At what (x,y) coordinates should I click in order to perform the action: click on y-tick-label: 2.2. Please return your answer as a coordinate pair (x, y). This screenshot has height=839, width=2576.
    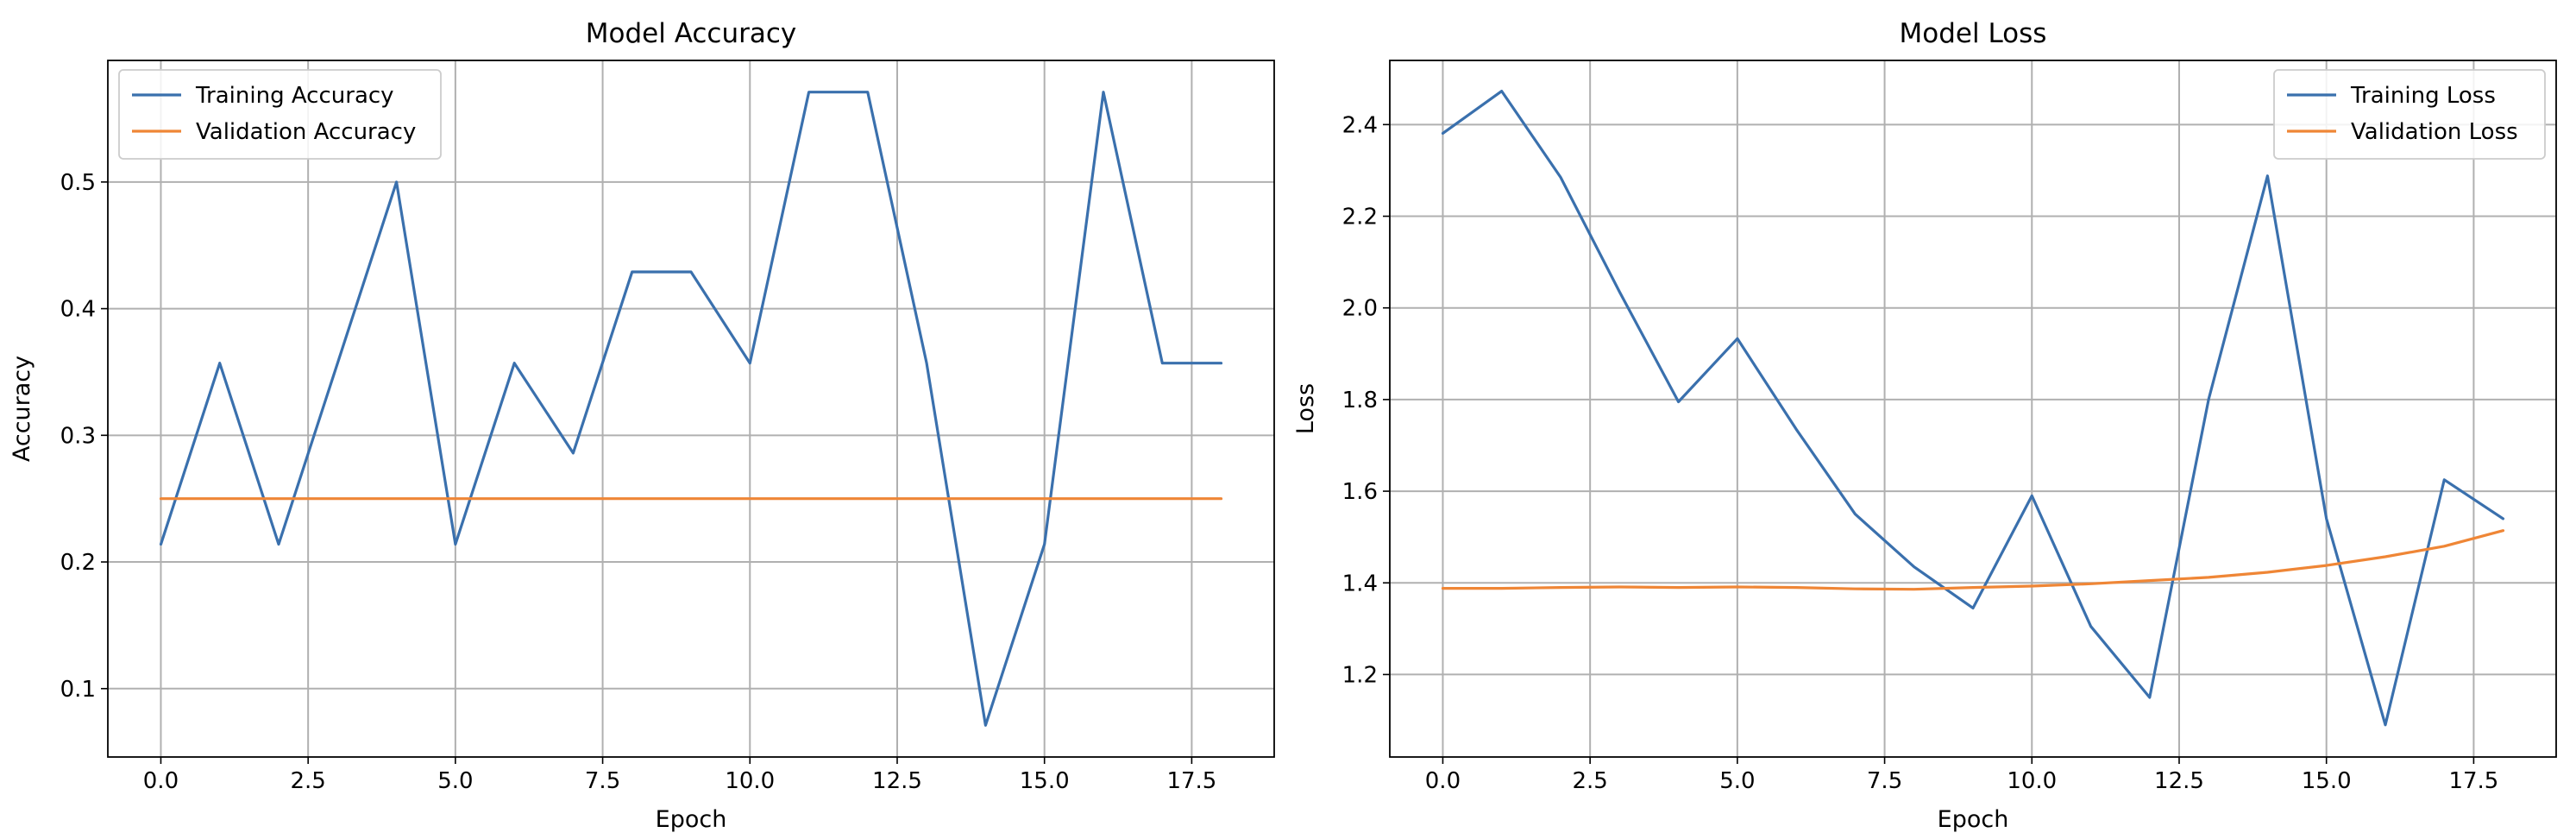
    Looking at the image, I should click on (1360, 217).